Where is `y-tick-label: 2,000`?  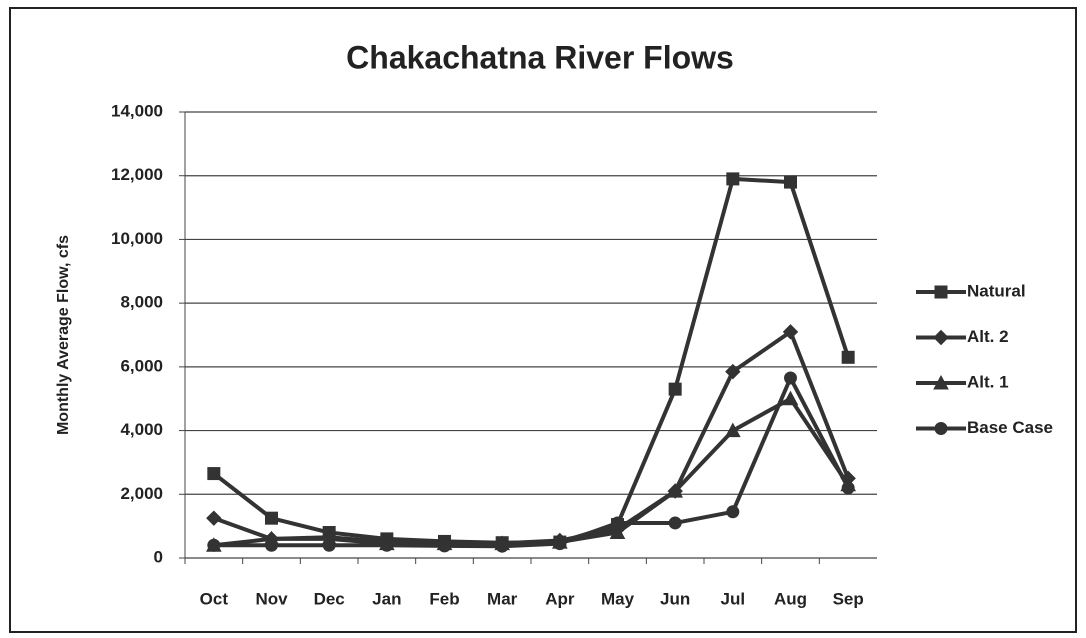 y-tick-label: 2,000 is located at coordinates (141, 493).